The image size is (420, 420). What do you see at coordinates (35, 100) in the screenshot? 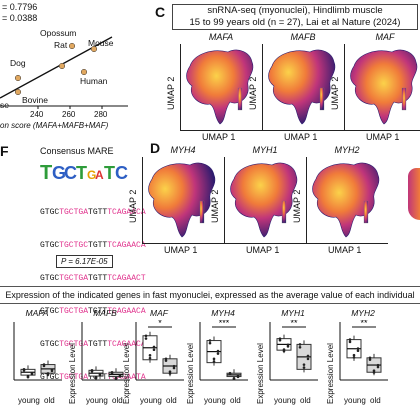
I see `label-bovine: Bovine` at bounding box center [35, 100].